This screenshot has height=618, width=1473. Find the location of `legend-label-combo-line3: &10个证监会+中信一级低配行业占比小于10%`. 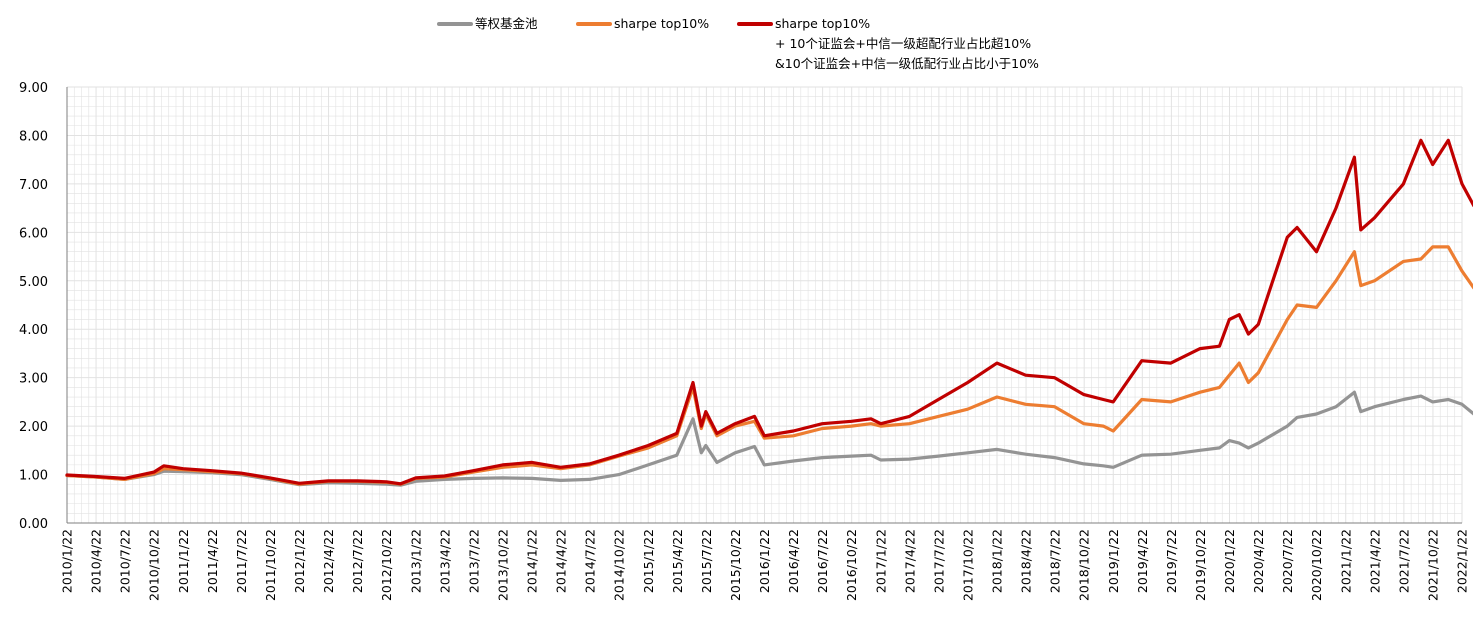

legend-label-combo-line3: &10个证监会+中信一级低配行业占比小于10% is located at coordinates (907, 63).